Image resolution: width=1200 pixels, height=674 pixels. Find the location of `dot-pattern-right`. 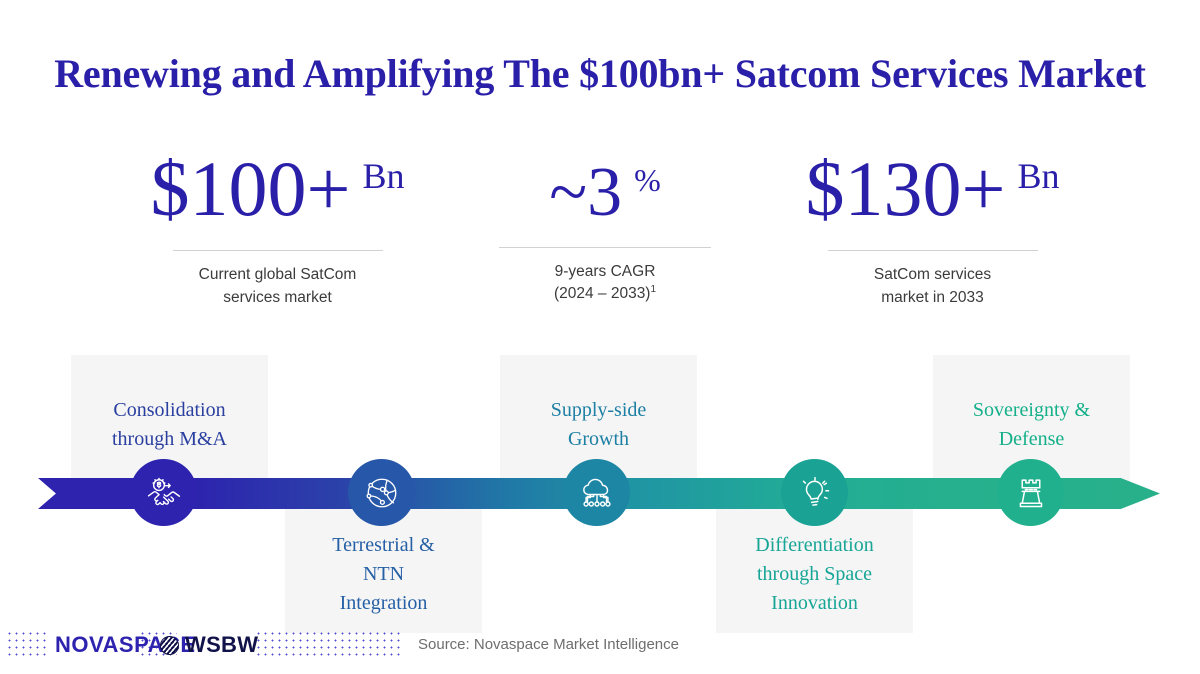

dot-pattern-right is located at coordinates (327, 645).